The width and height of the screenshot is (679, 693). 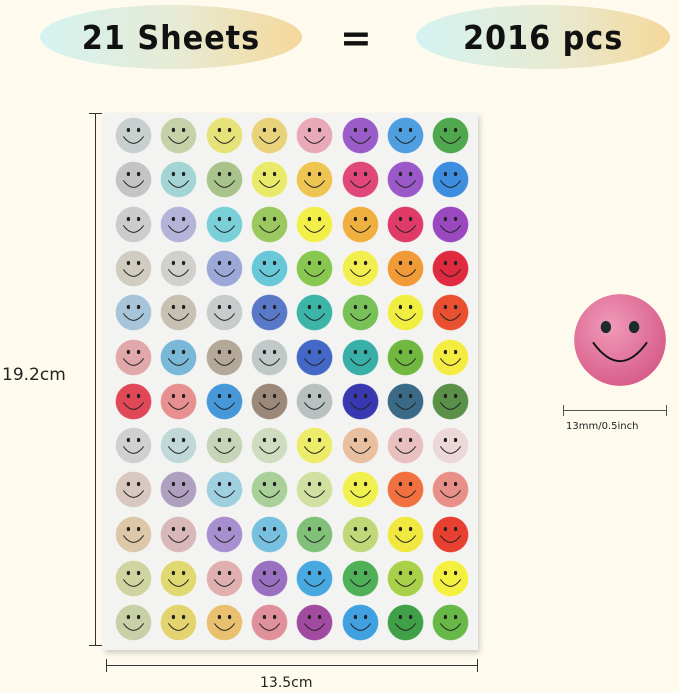 What do you see at coordinates (95, 379) in the screenshot?
I see `height-dimension-line` at bounding box center [95, 379].